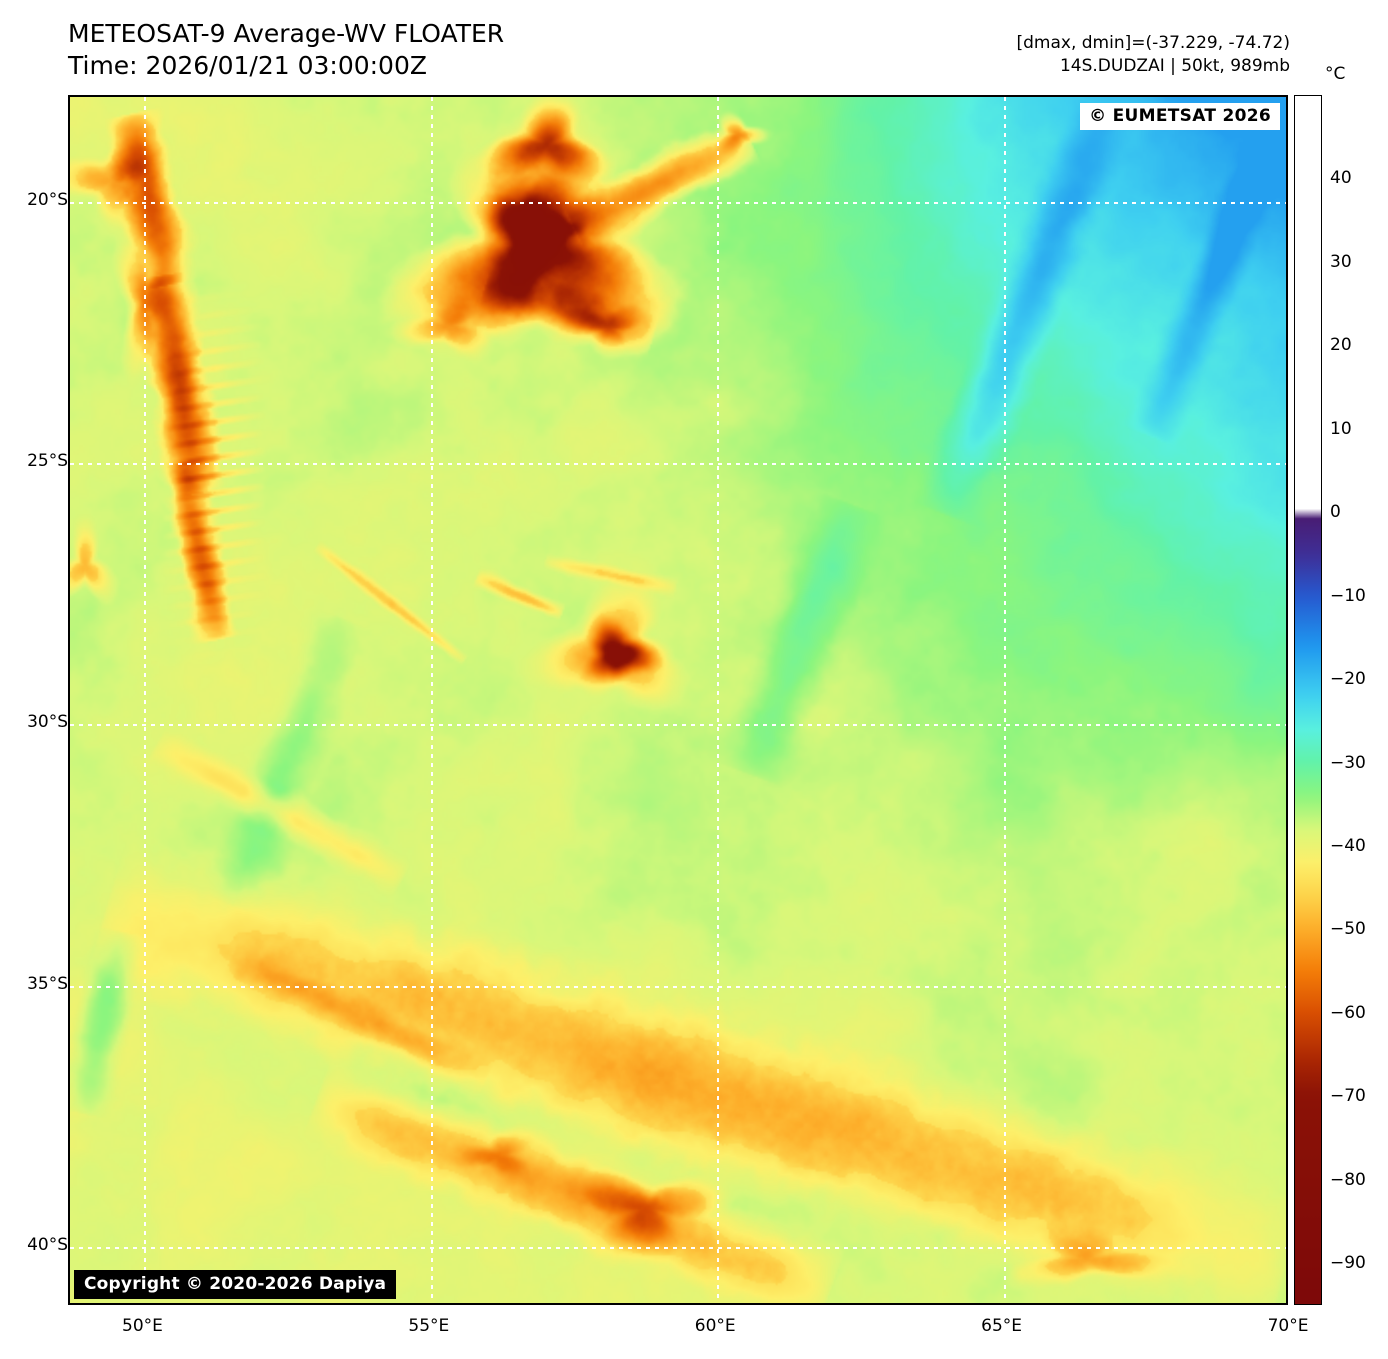 This screenshot has height=1359, width=1388. Describe the element at coordinates (1348, 679) in the screenshot. I see `colorbar-tick-label: −20` at that location.